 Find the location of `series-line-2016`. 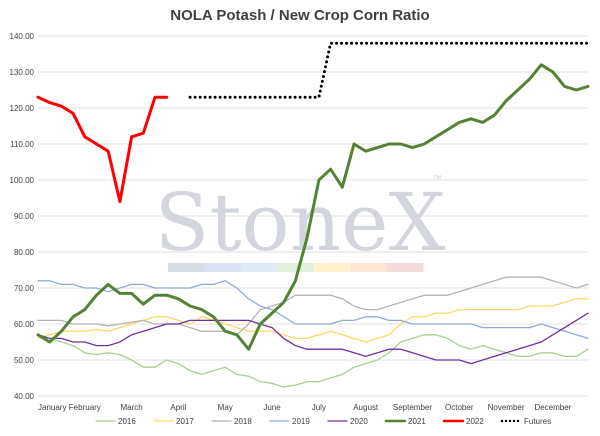

series-line-2016 is located at coordinates (313, 361).